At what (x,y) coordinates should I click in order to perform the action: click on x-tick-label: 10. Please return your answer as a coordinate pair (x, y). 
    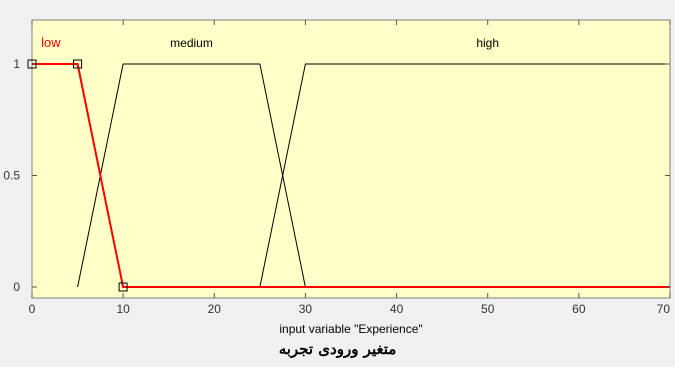
    Looking at the image, I should click on (123, 309).